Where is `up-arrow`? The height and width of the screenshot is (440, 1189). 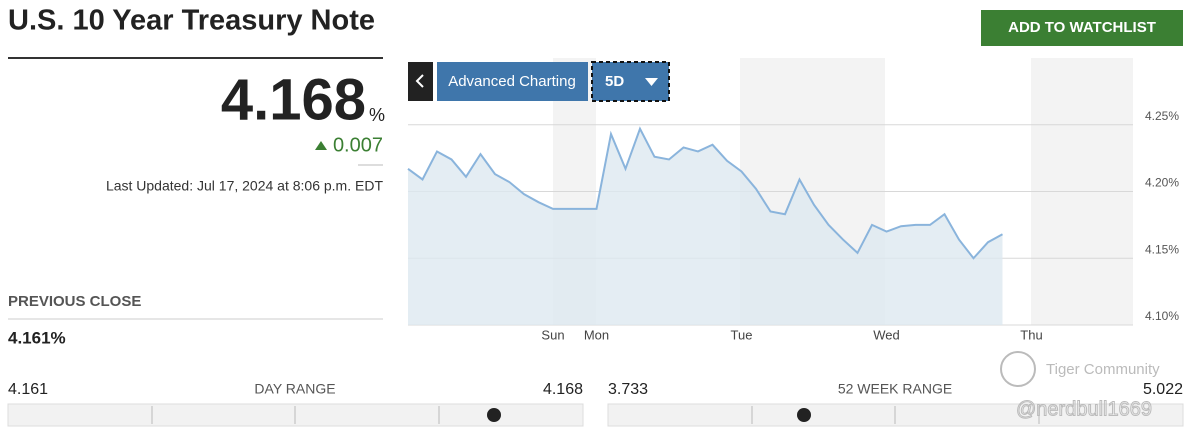 up-arrow is located at coordinates (321, 145).